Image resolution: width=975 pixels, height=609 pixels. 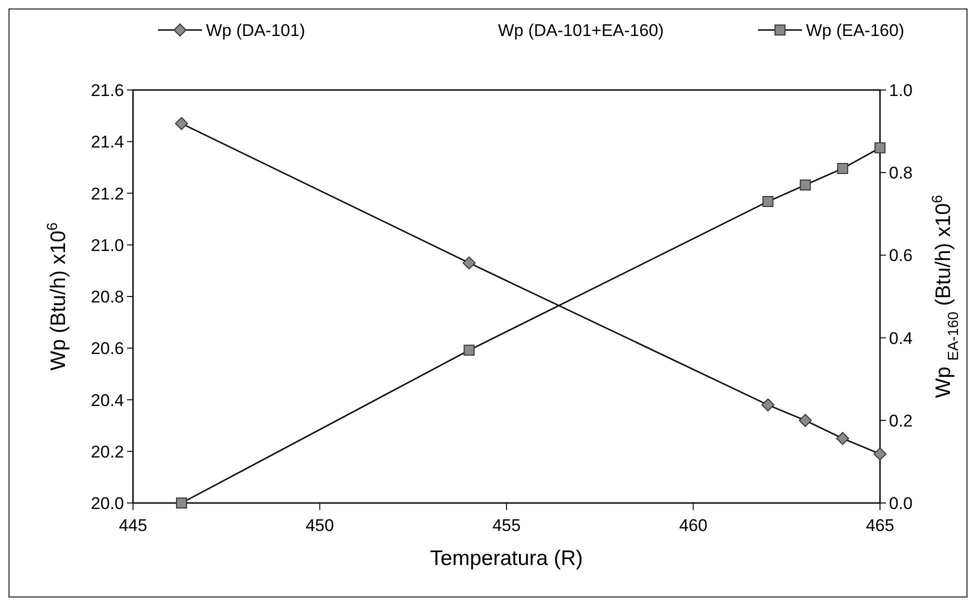 What do you see at coordinates (901, 420) in the screenshot?
I see `y2-tick-label: 0.2` at bounding box center [901, 420].